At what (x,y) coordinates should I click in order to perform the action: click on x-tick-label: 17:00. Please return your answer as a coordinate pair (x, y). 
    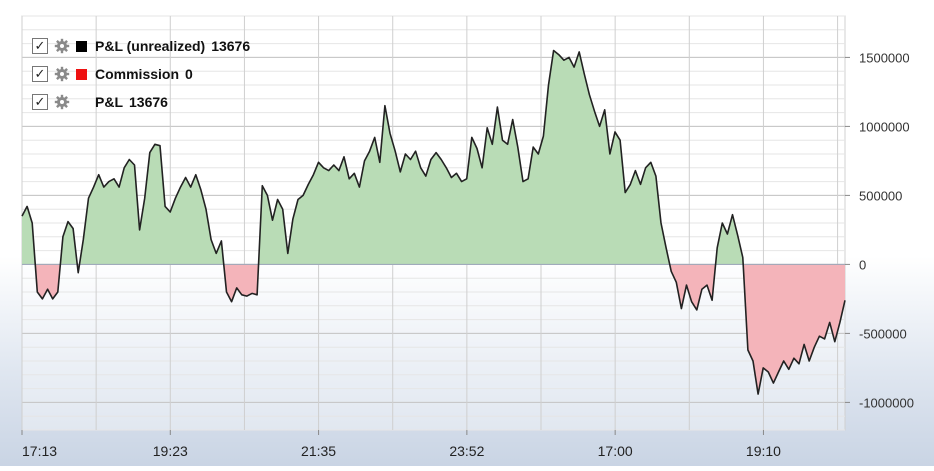
    Looking at the image, I should click on (615, 451).